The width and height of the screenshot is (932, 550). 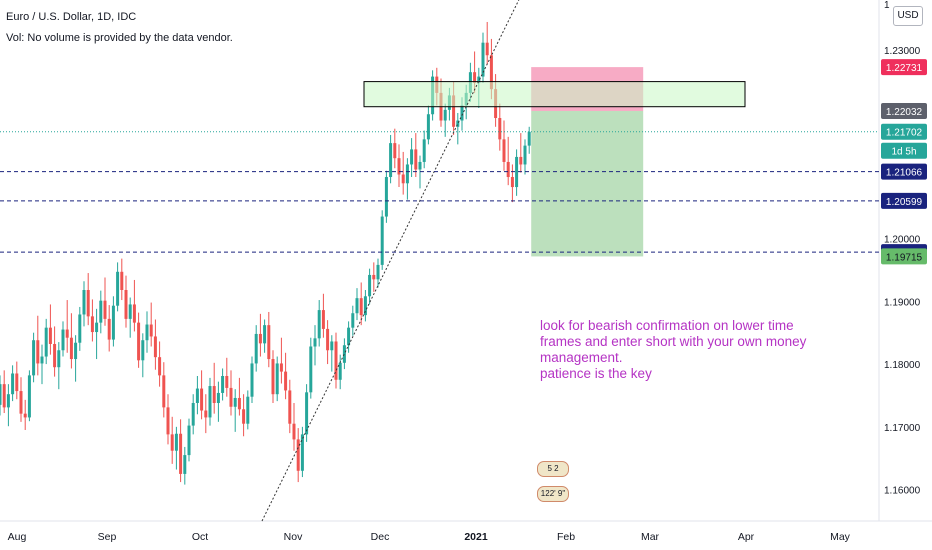 What do you see at coordinates (71, 17) in the screenshot?
I see `symbol-title: Euro / U.S. Dollar, 1D, IDC` at bounding box center [71, 17].